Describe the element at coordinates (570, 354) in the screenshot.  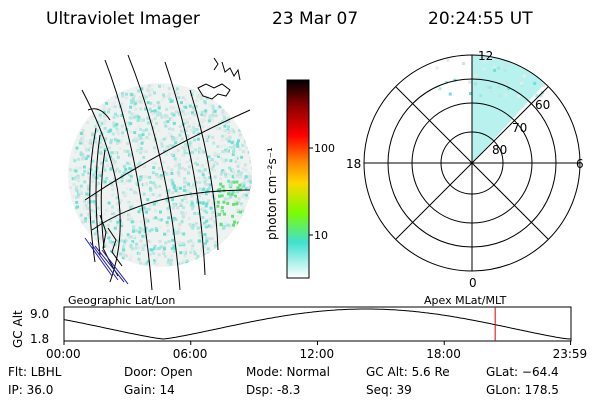
I see `altitude-xtick-label: 23:59` at that location.